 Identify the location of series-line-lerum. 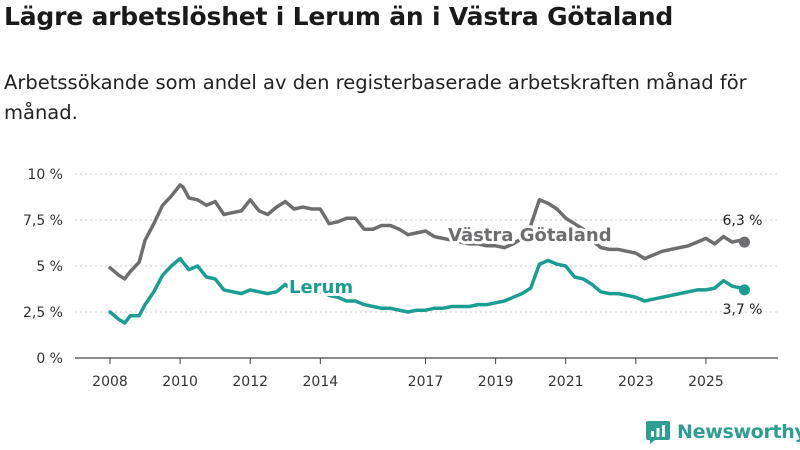
(427, 290).